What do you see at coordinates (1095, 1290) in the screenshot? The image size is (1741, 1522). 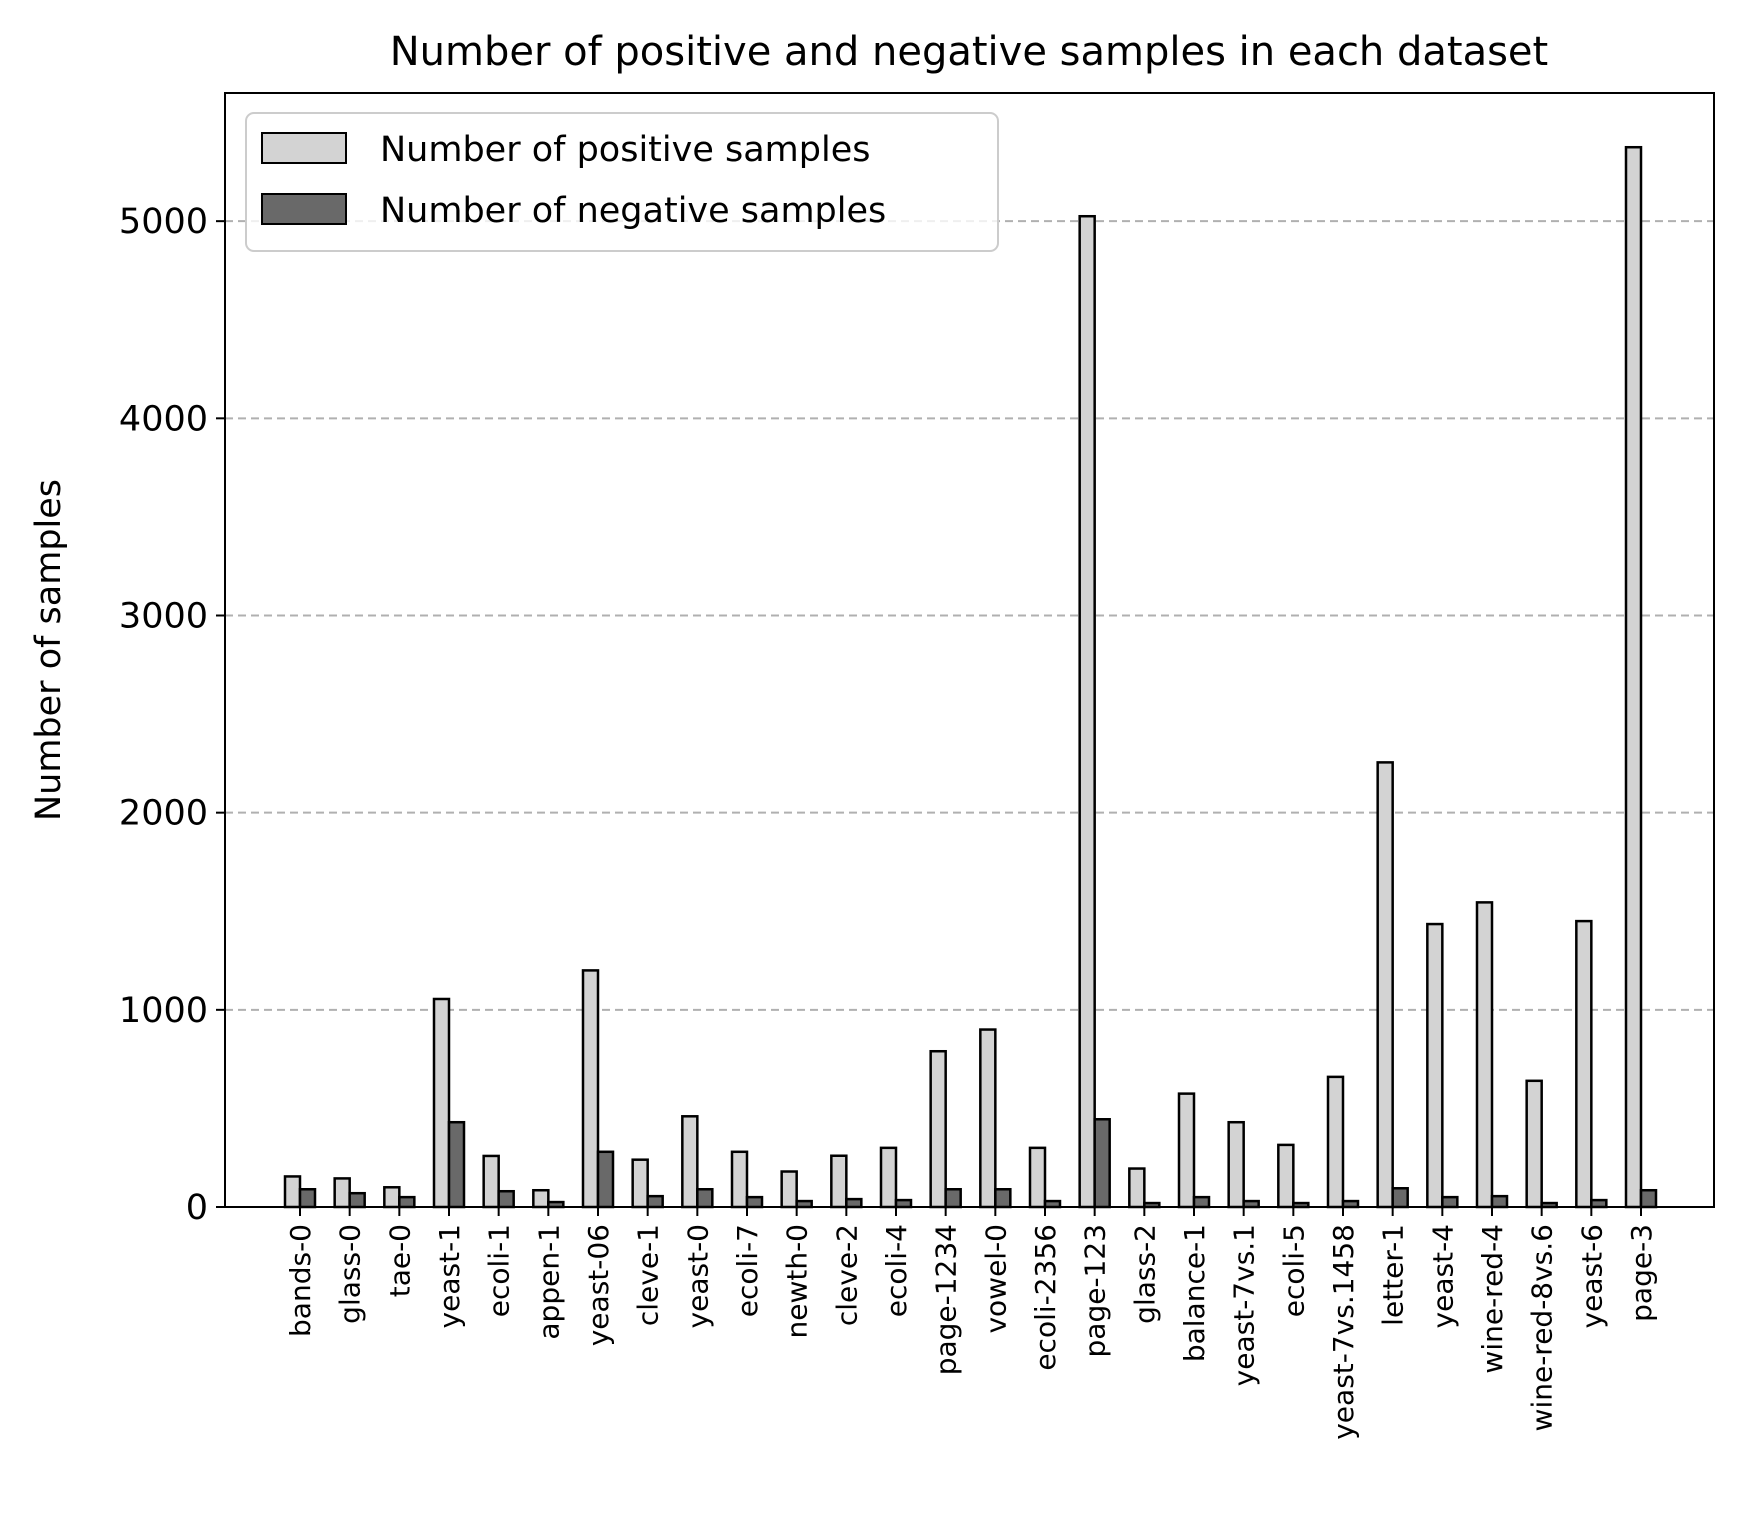 I see `x-tick-label: page-123` at bounding box center [1095, 1290].